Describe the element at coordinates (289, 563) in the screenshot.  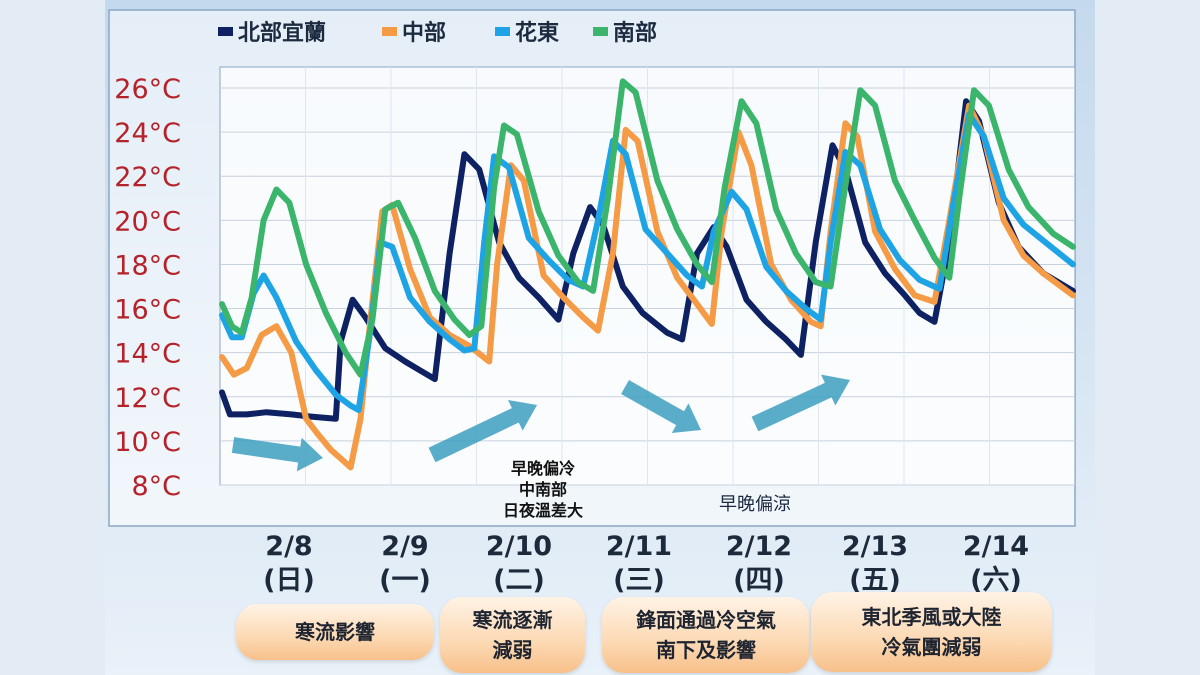
I see `date-label-2-8: 2/8 (日)` at that location.